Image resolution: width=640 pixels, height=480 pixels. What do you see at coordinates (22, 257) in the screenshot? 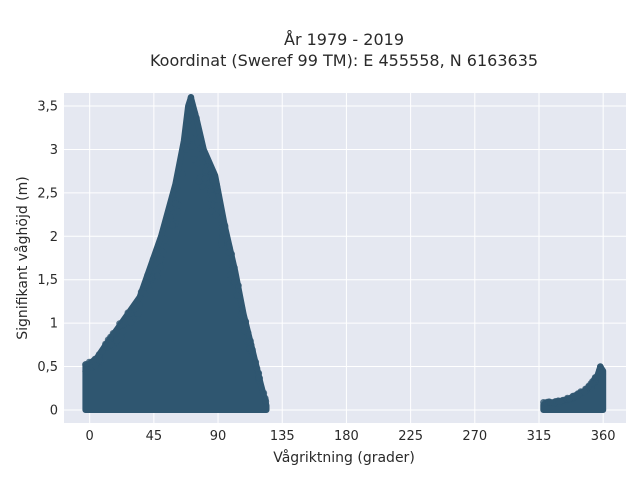
I see `y-axis-label: Signifikant våghöjd (m)` at bounding box center [22, 257].